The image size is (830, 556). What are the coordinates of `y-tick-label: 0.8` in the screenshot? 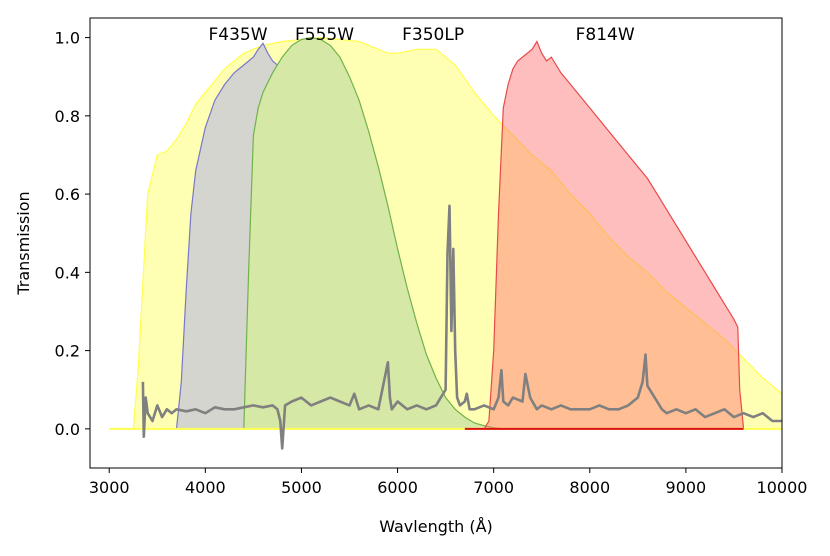 It's located at (67, 116).